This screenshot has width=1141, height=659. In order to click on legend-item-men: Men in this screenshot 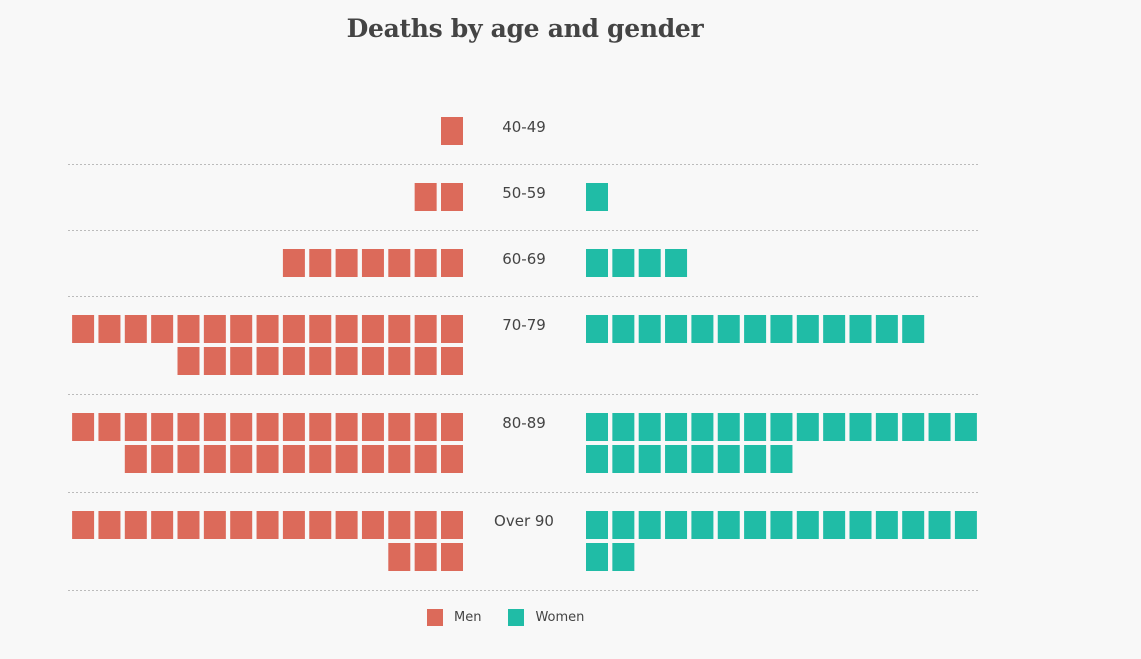, I will do `click(454, 617)`.